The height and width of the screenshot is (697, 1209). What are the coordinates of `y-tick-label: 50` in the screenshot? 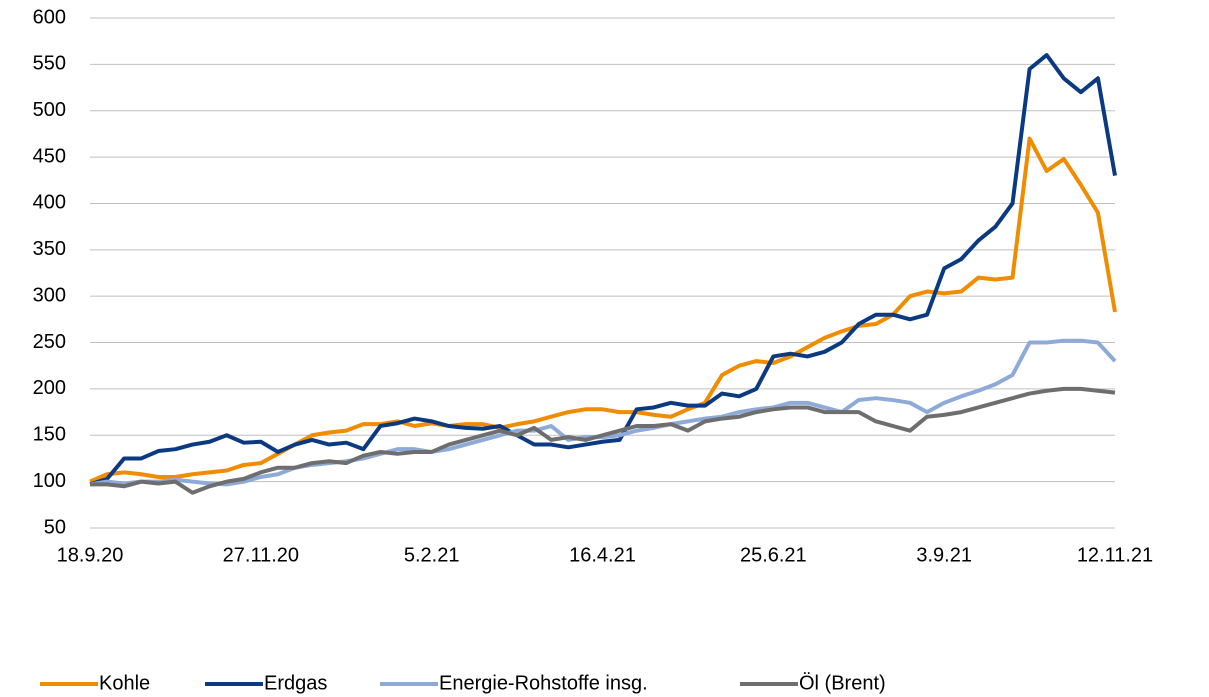 It's located at (55, 527).